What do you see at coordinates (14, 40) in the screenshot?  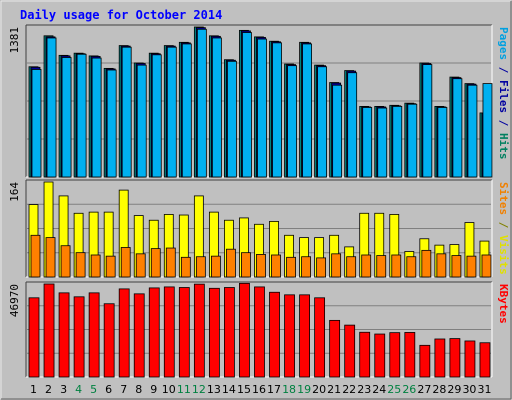 I see `y-axis-max-label: 1381` at bounding box center [14, 40].